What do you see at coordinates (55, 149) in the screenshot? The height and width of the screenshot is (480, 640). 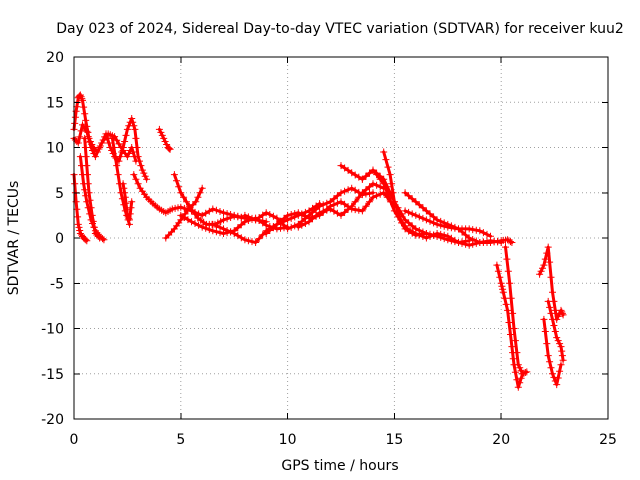 I see `y-tick-label: 10` at bounding box center [55, 149].